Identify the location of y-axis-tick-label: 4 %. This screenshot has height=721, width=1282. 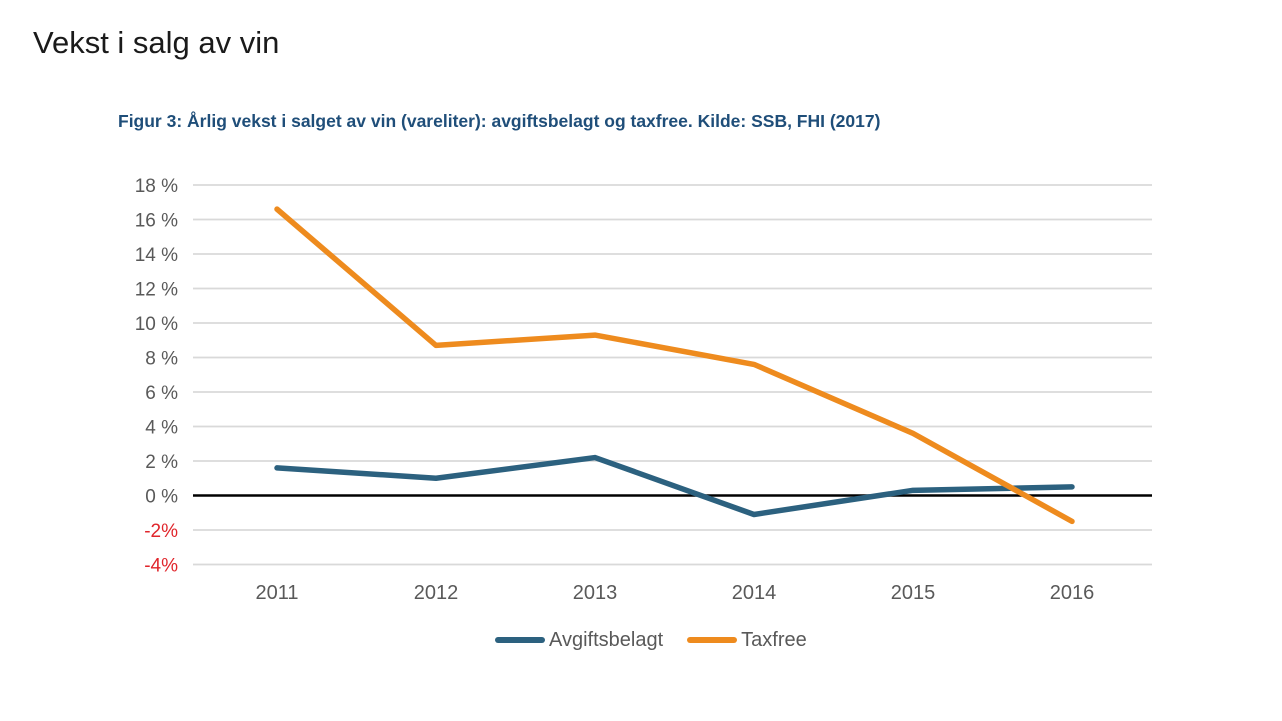
(161, 428).